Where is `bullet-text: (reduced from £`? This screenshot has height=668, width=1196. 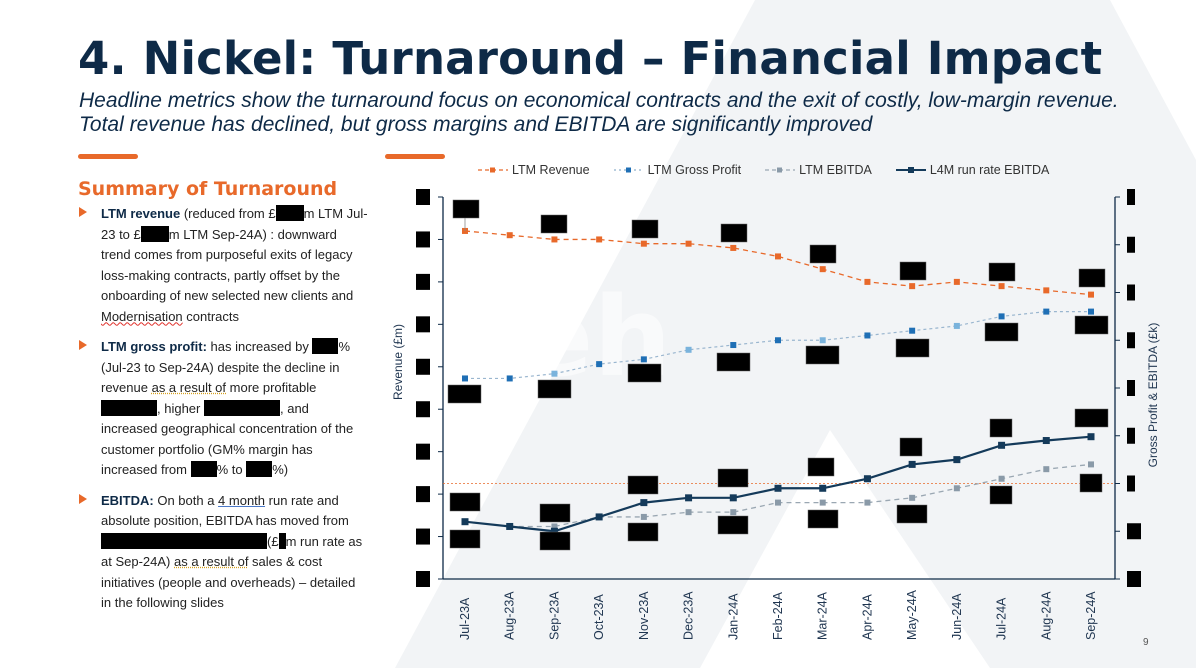 bullet-text: (reduced from £ is located at coordinates (228, 213).